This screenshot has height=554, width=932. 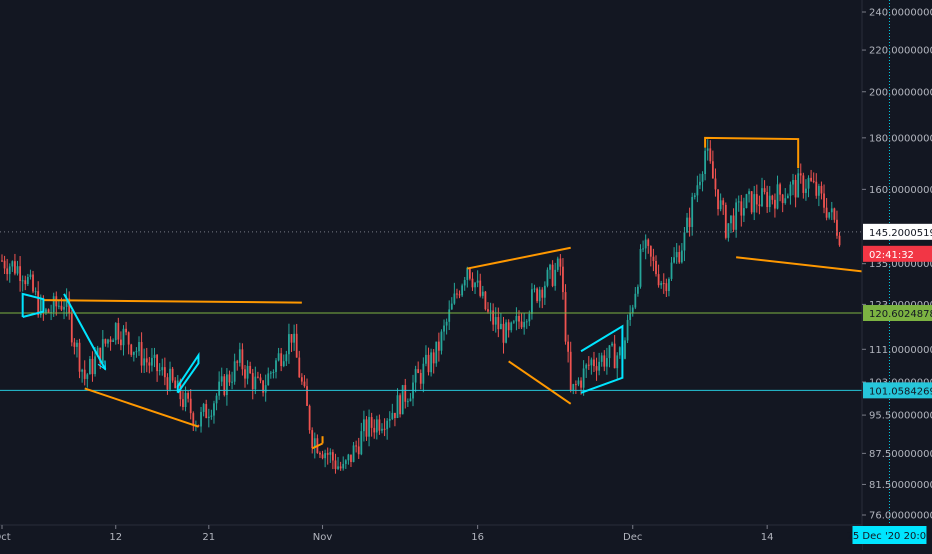 I want to click on y-tick-label: 87.50000000, so click(x=900, y=454).